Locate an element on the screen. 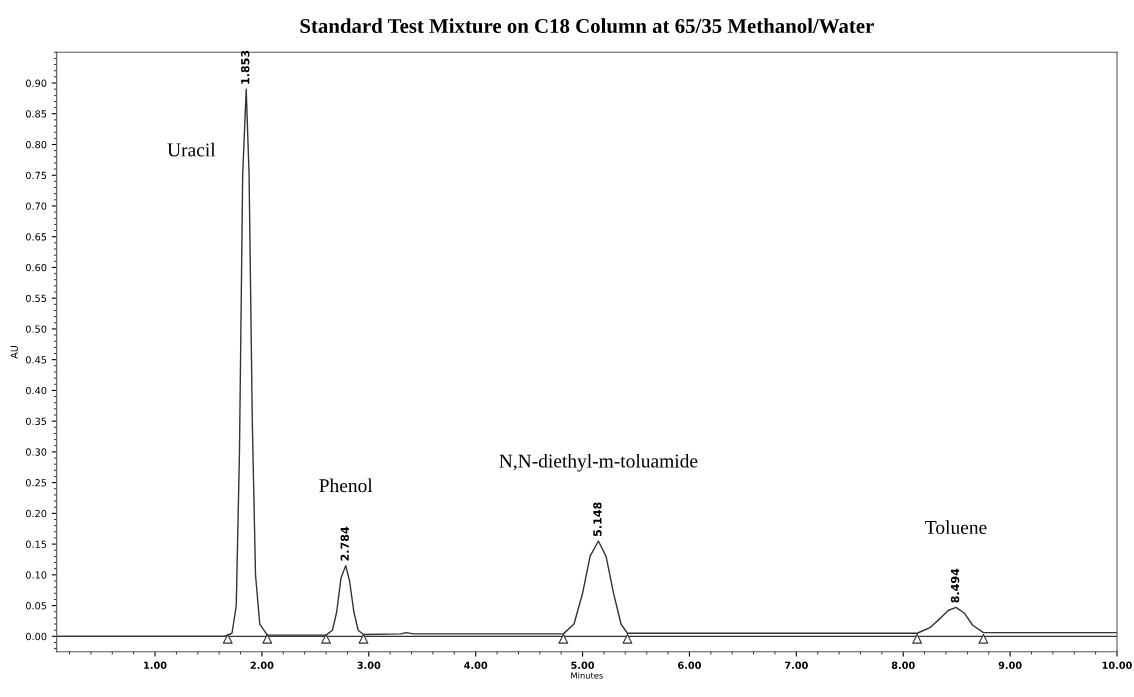 The height and width of the screenshot is (697, 1134). y-tick-label: 0.15 is located at coordinates (36, 544).